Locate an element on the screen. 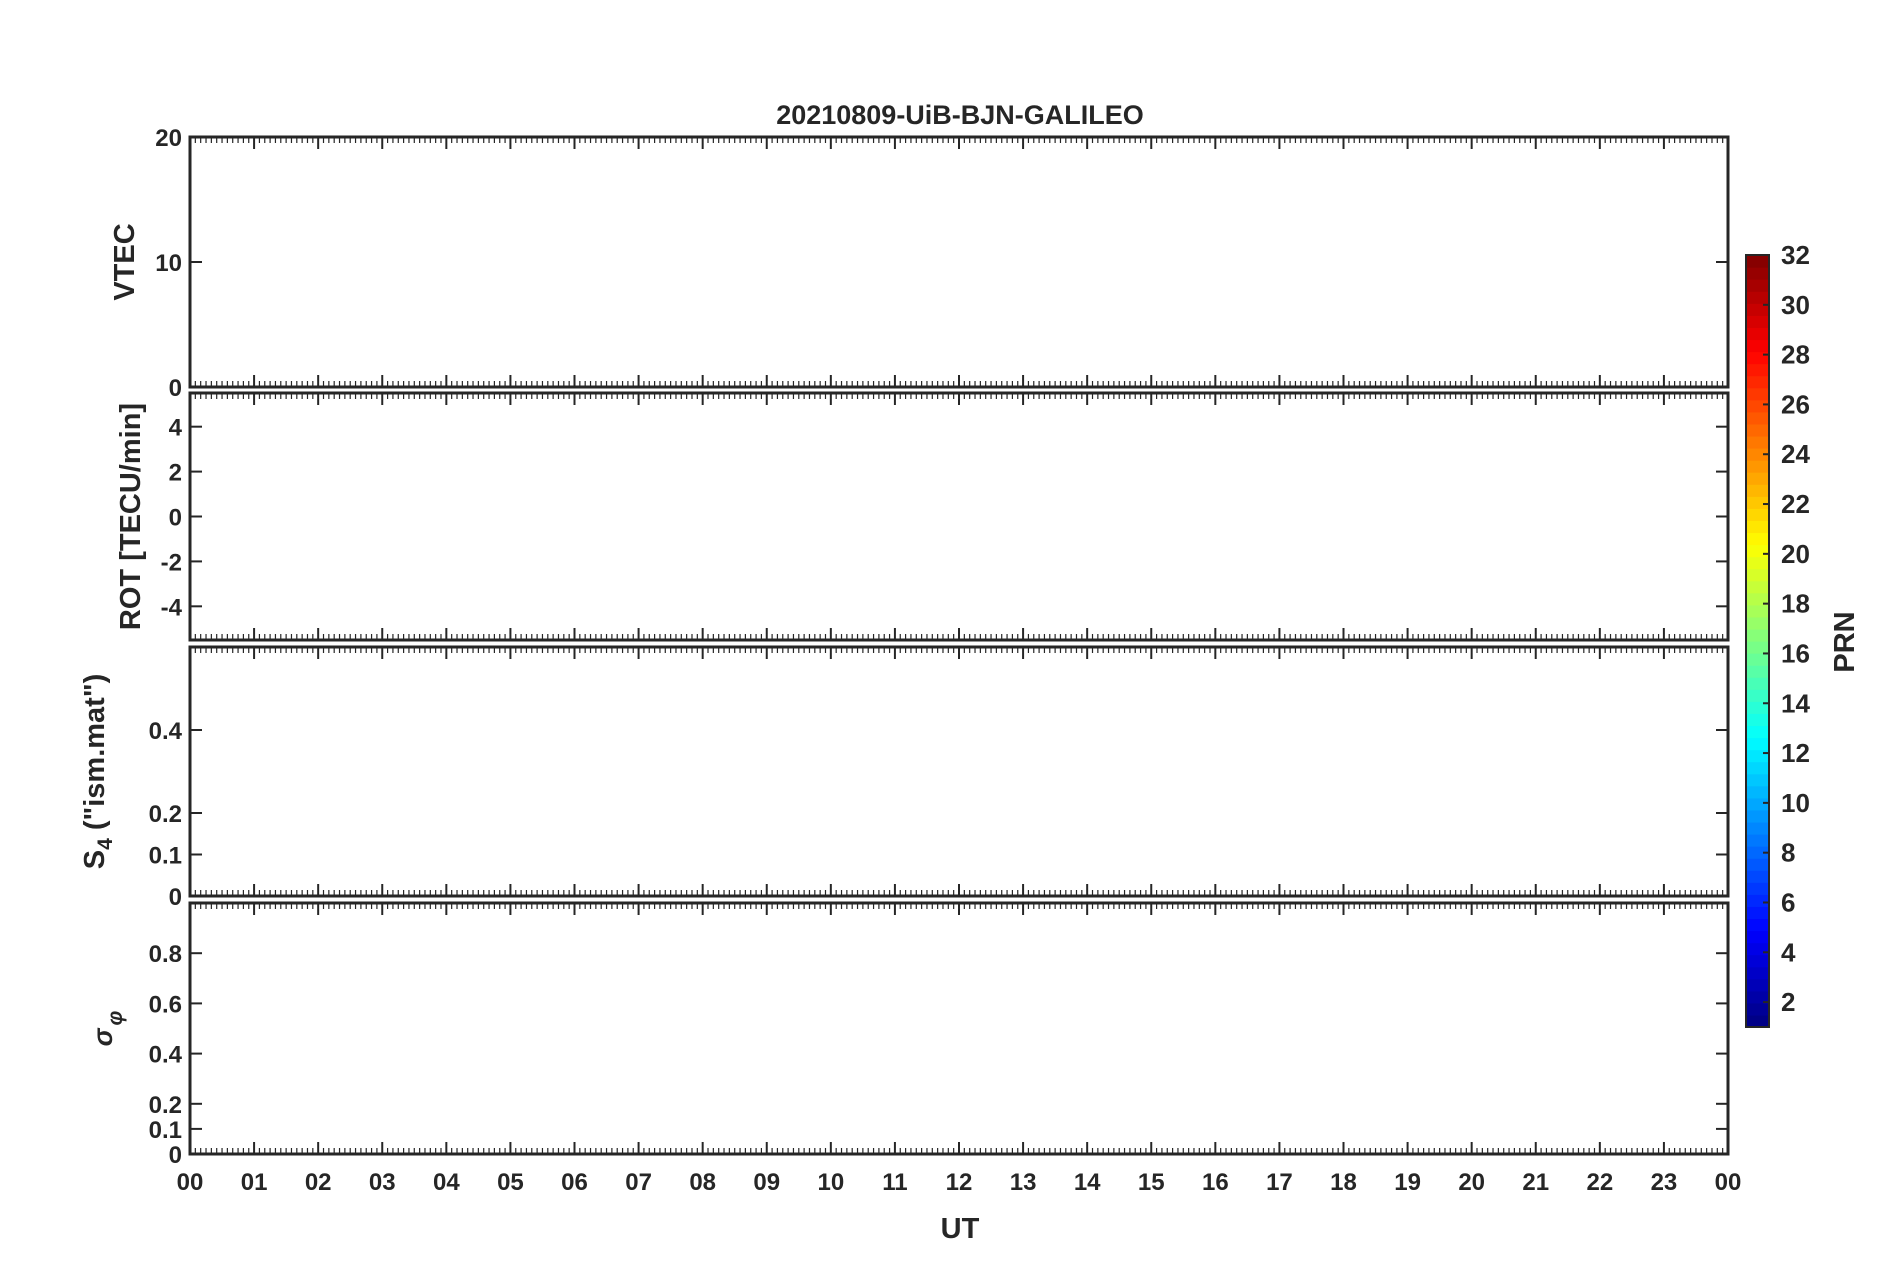  x-tick-label: 09 is located at coordinates (766, 1182).